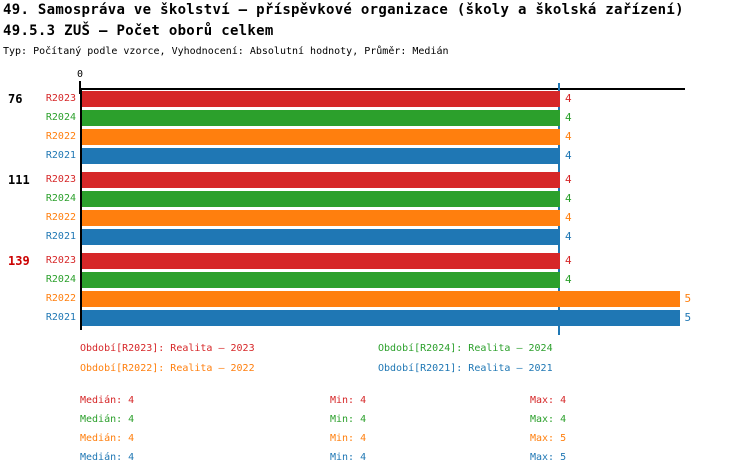 This screenshot has width=750, height=476. What do you see at coordinates (167, 348) in the screenshot?
I see `legend-item-2023]: Období[R2023]: Realita – 2023` at bounding box center [167, 348].